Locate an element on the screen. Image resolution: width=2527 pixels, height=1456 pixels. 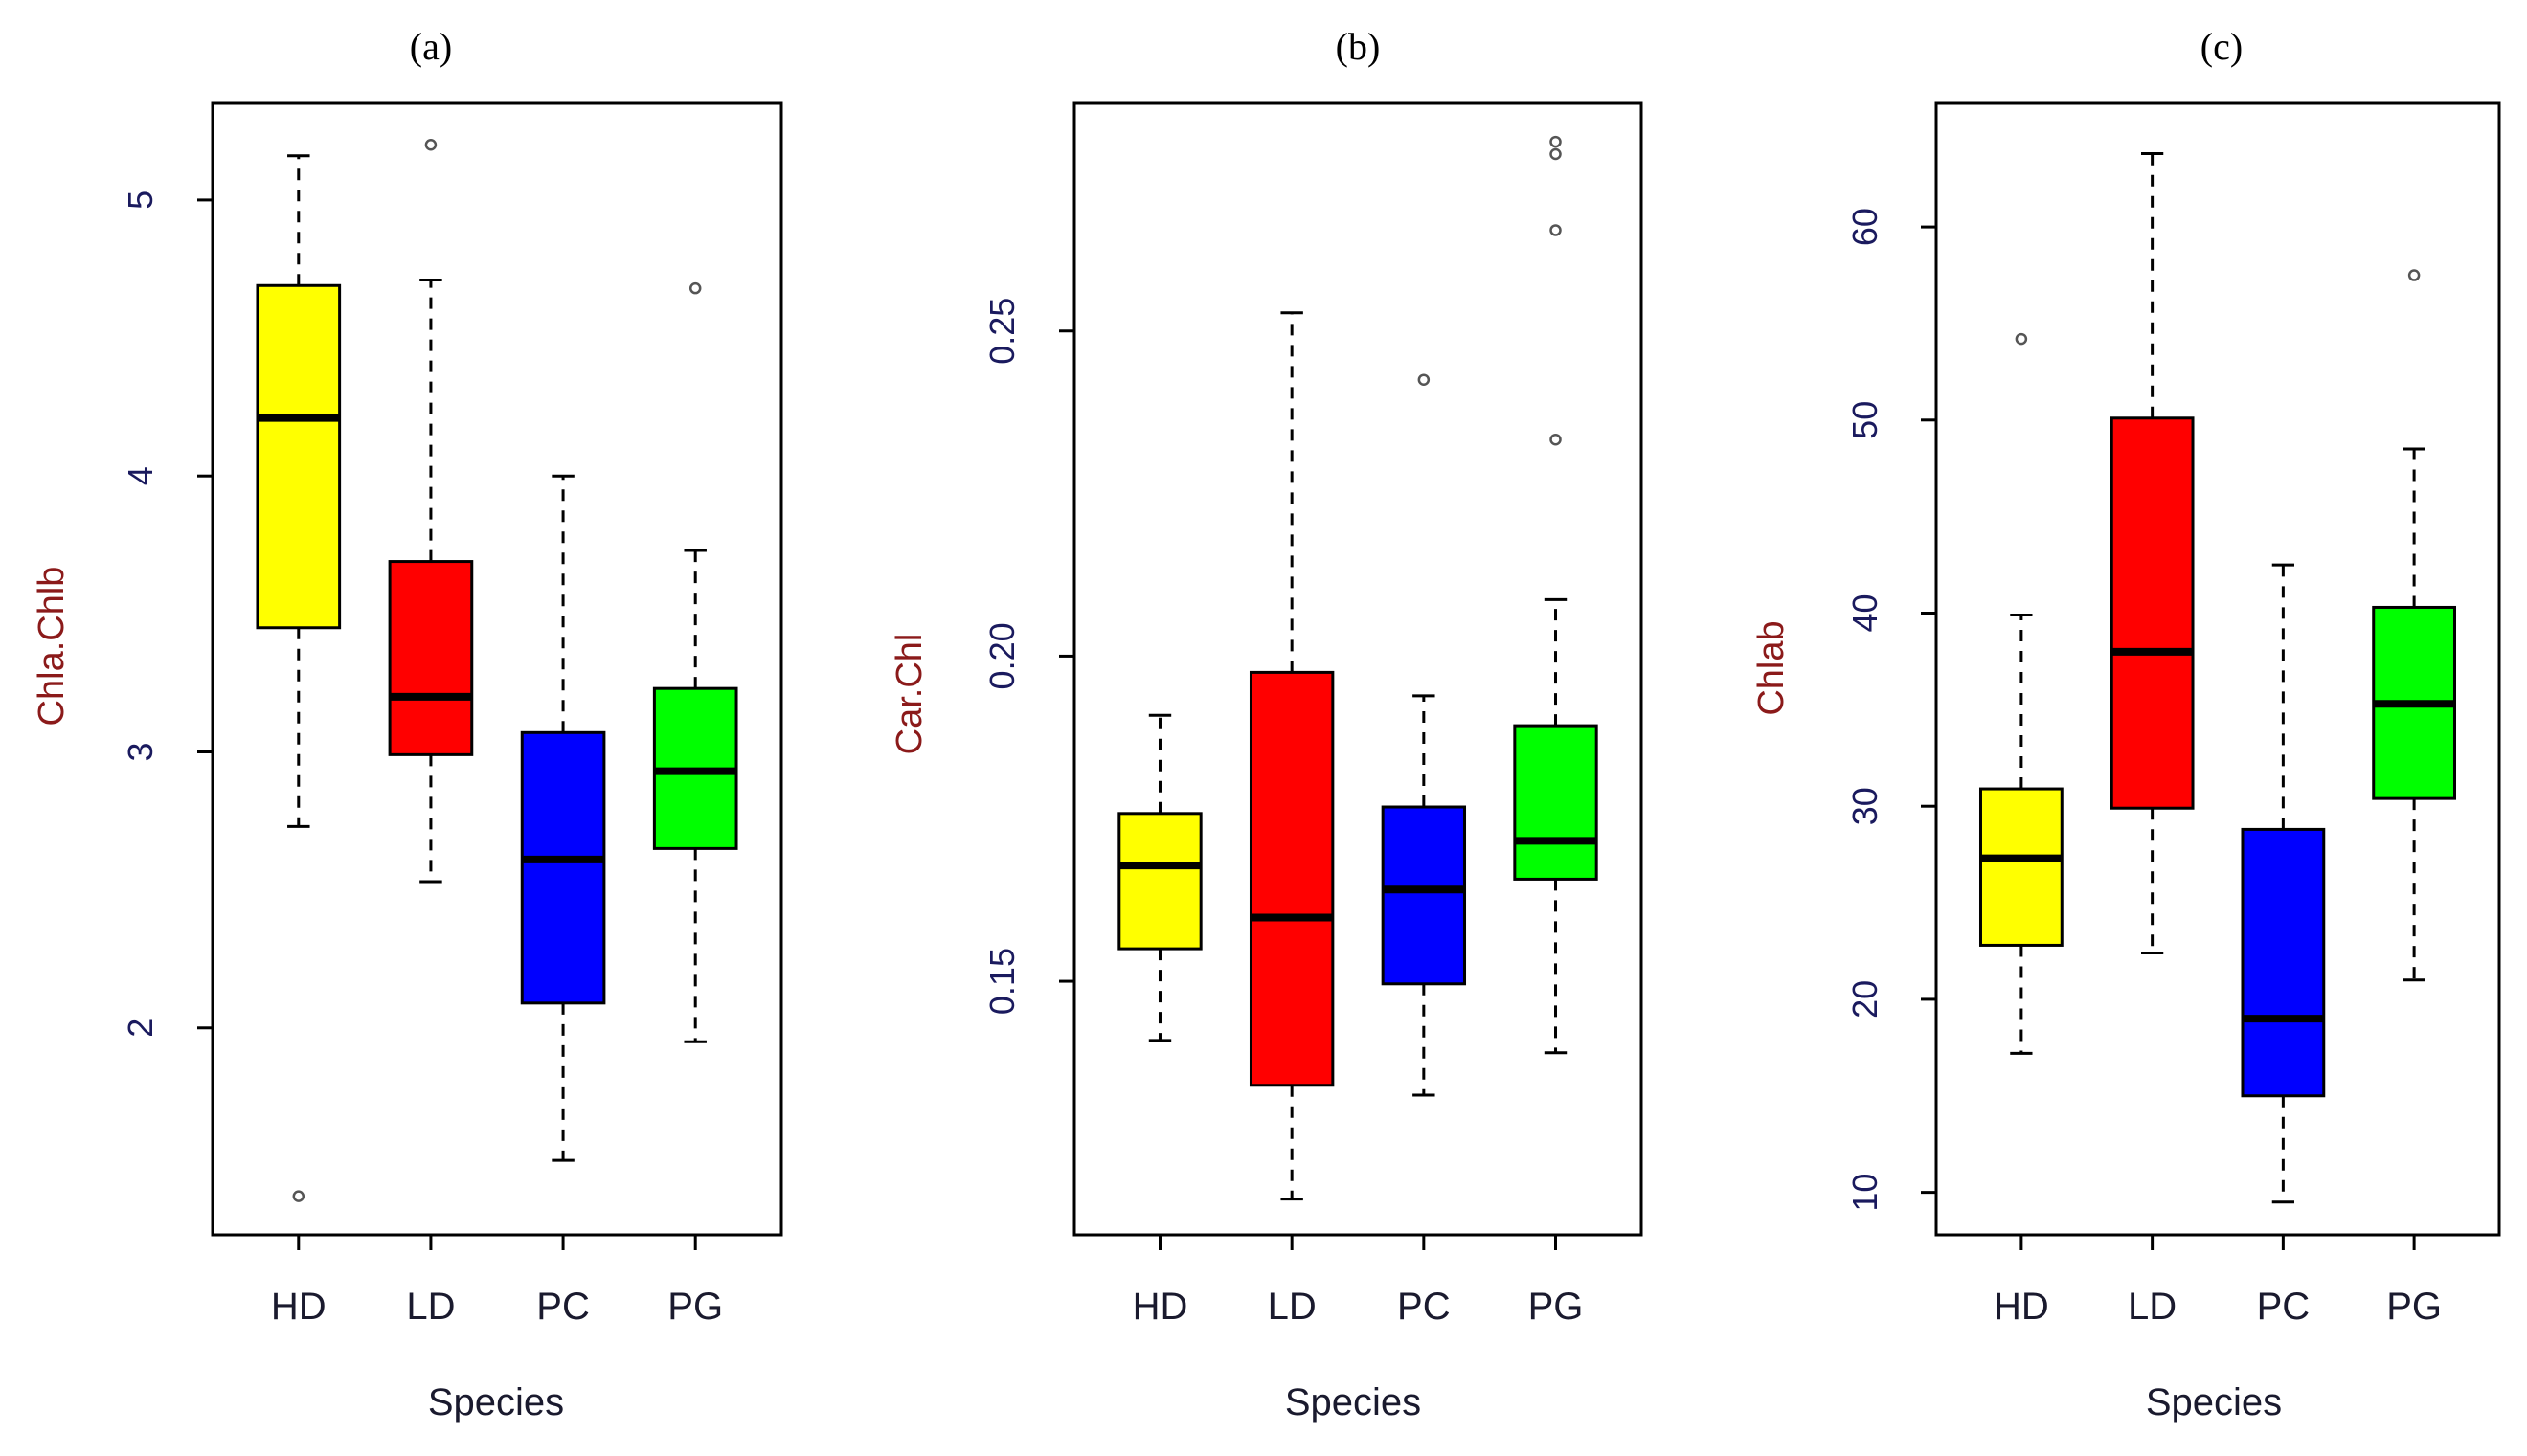
panel-b-xlabel: Species is located at coordinates (1353, 1402).